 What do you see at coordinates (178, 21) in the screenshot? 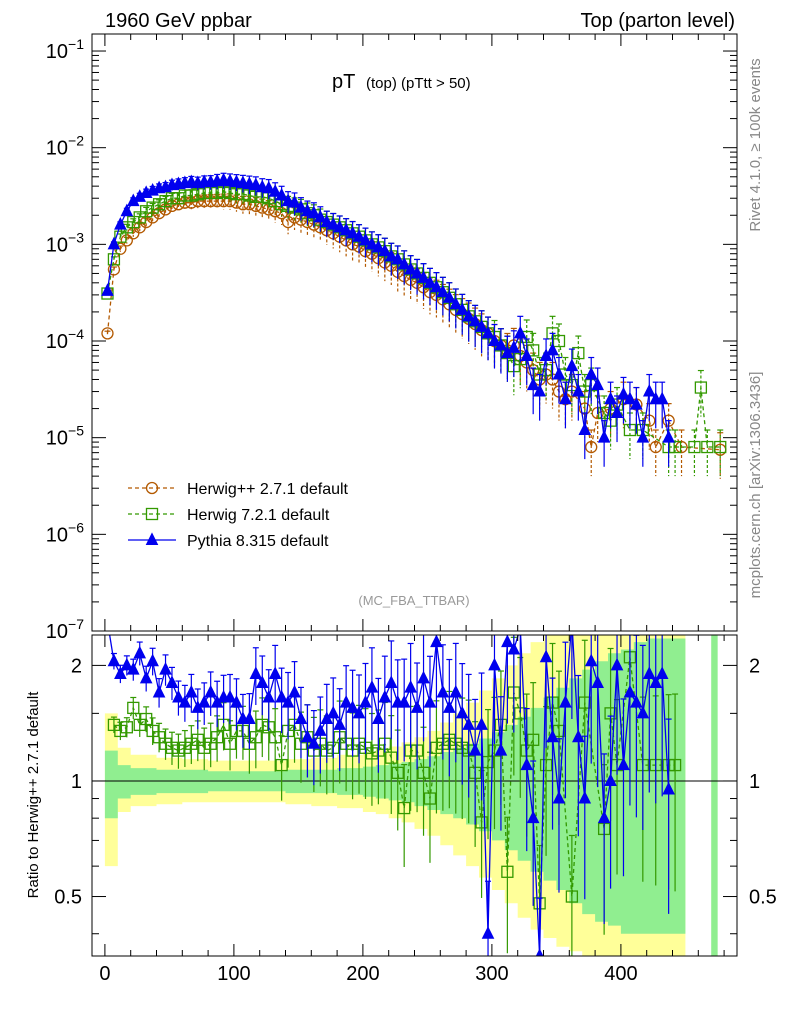
I see `header-left: 1960 GeV ppbar` at bounding box center [178, 21].